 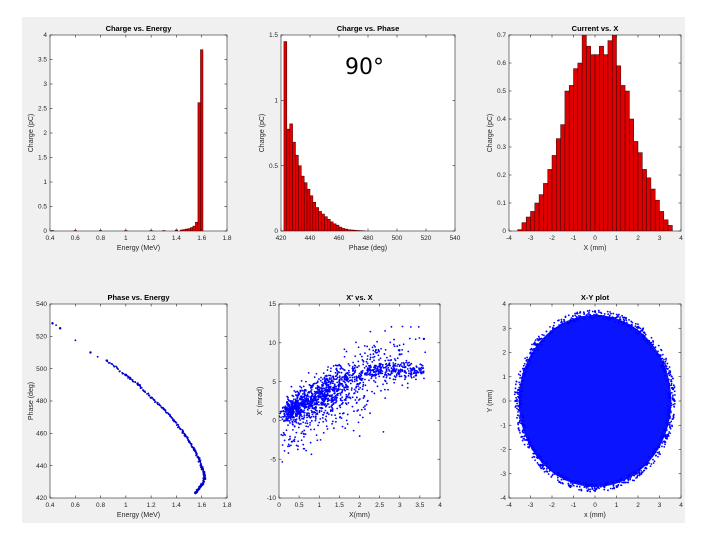 I want to click on y-tick-label: 0.5, so click(x=42, y=207).